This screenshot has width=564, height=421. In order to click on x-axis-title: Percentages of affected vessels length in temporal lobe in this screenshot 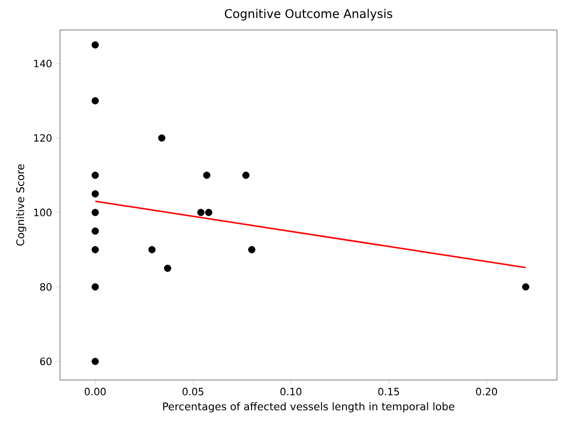, I will do `click(308, 407)`.